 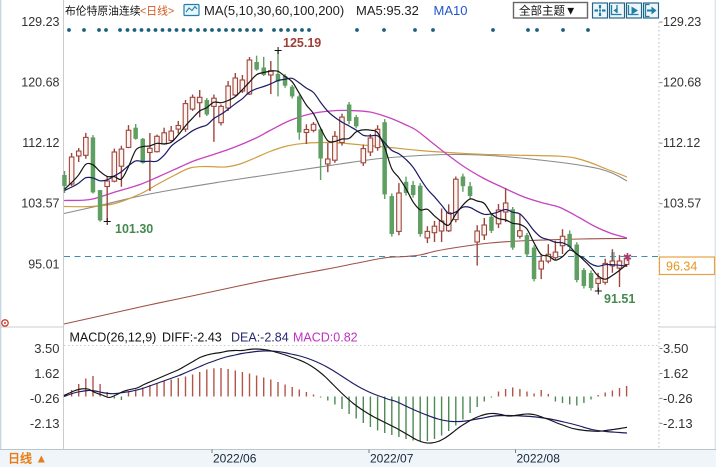 What do you see at coordinates (43, 264) in the screenshot?
I see `svg-text: 95.01` at bounding box center [43, 264].